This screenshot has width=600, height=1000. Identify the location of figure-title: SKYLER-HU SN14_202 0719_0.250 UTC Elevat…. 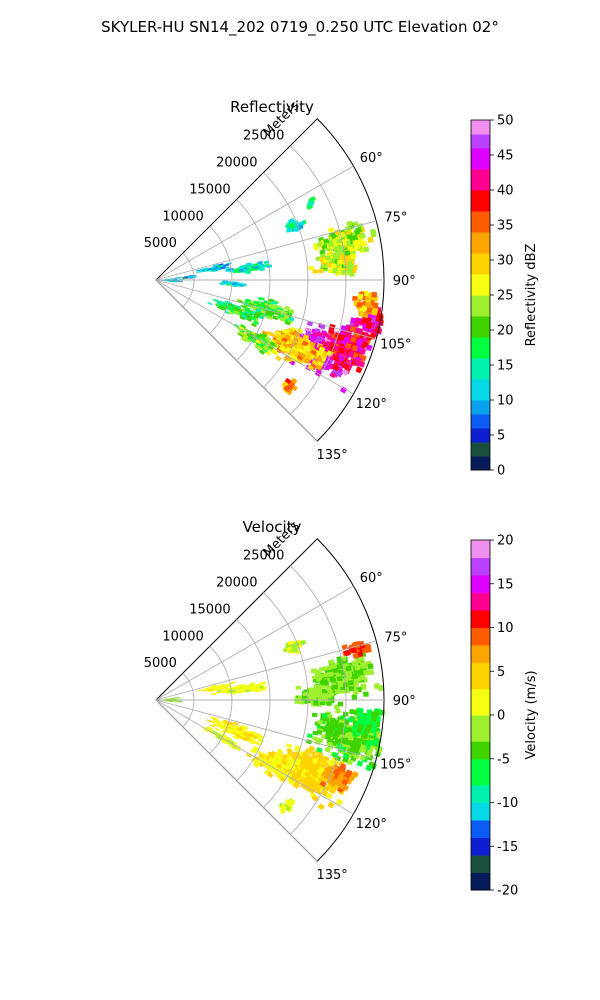
(300, 27).